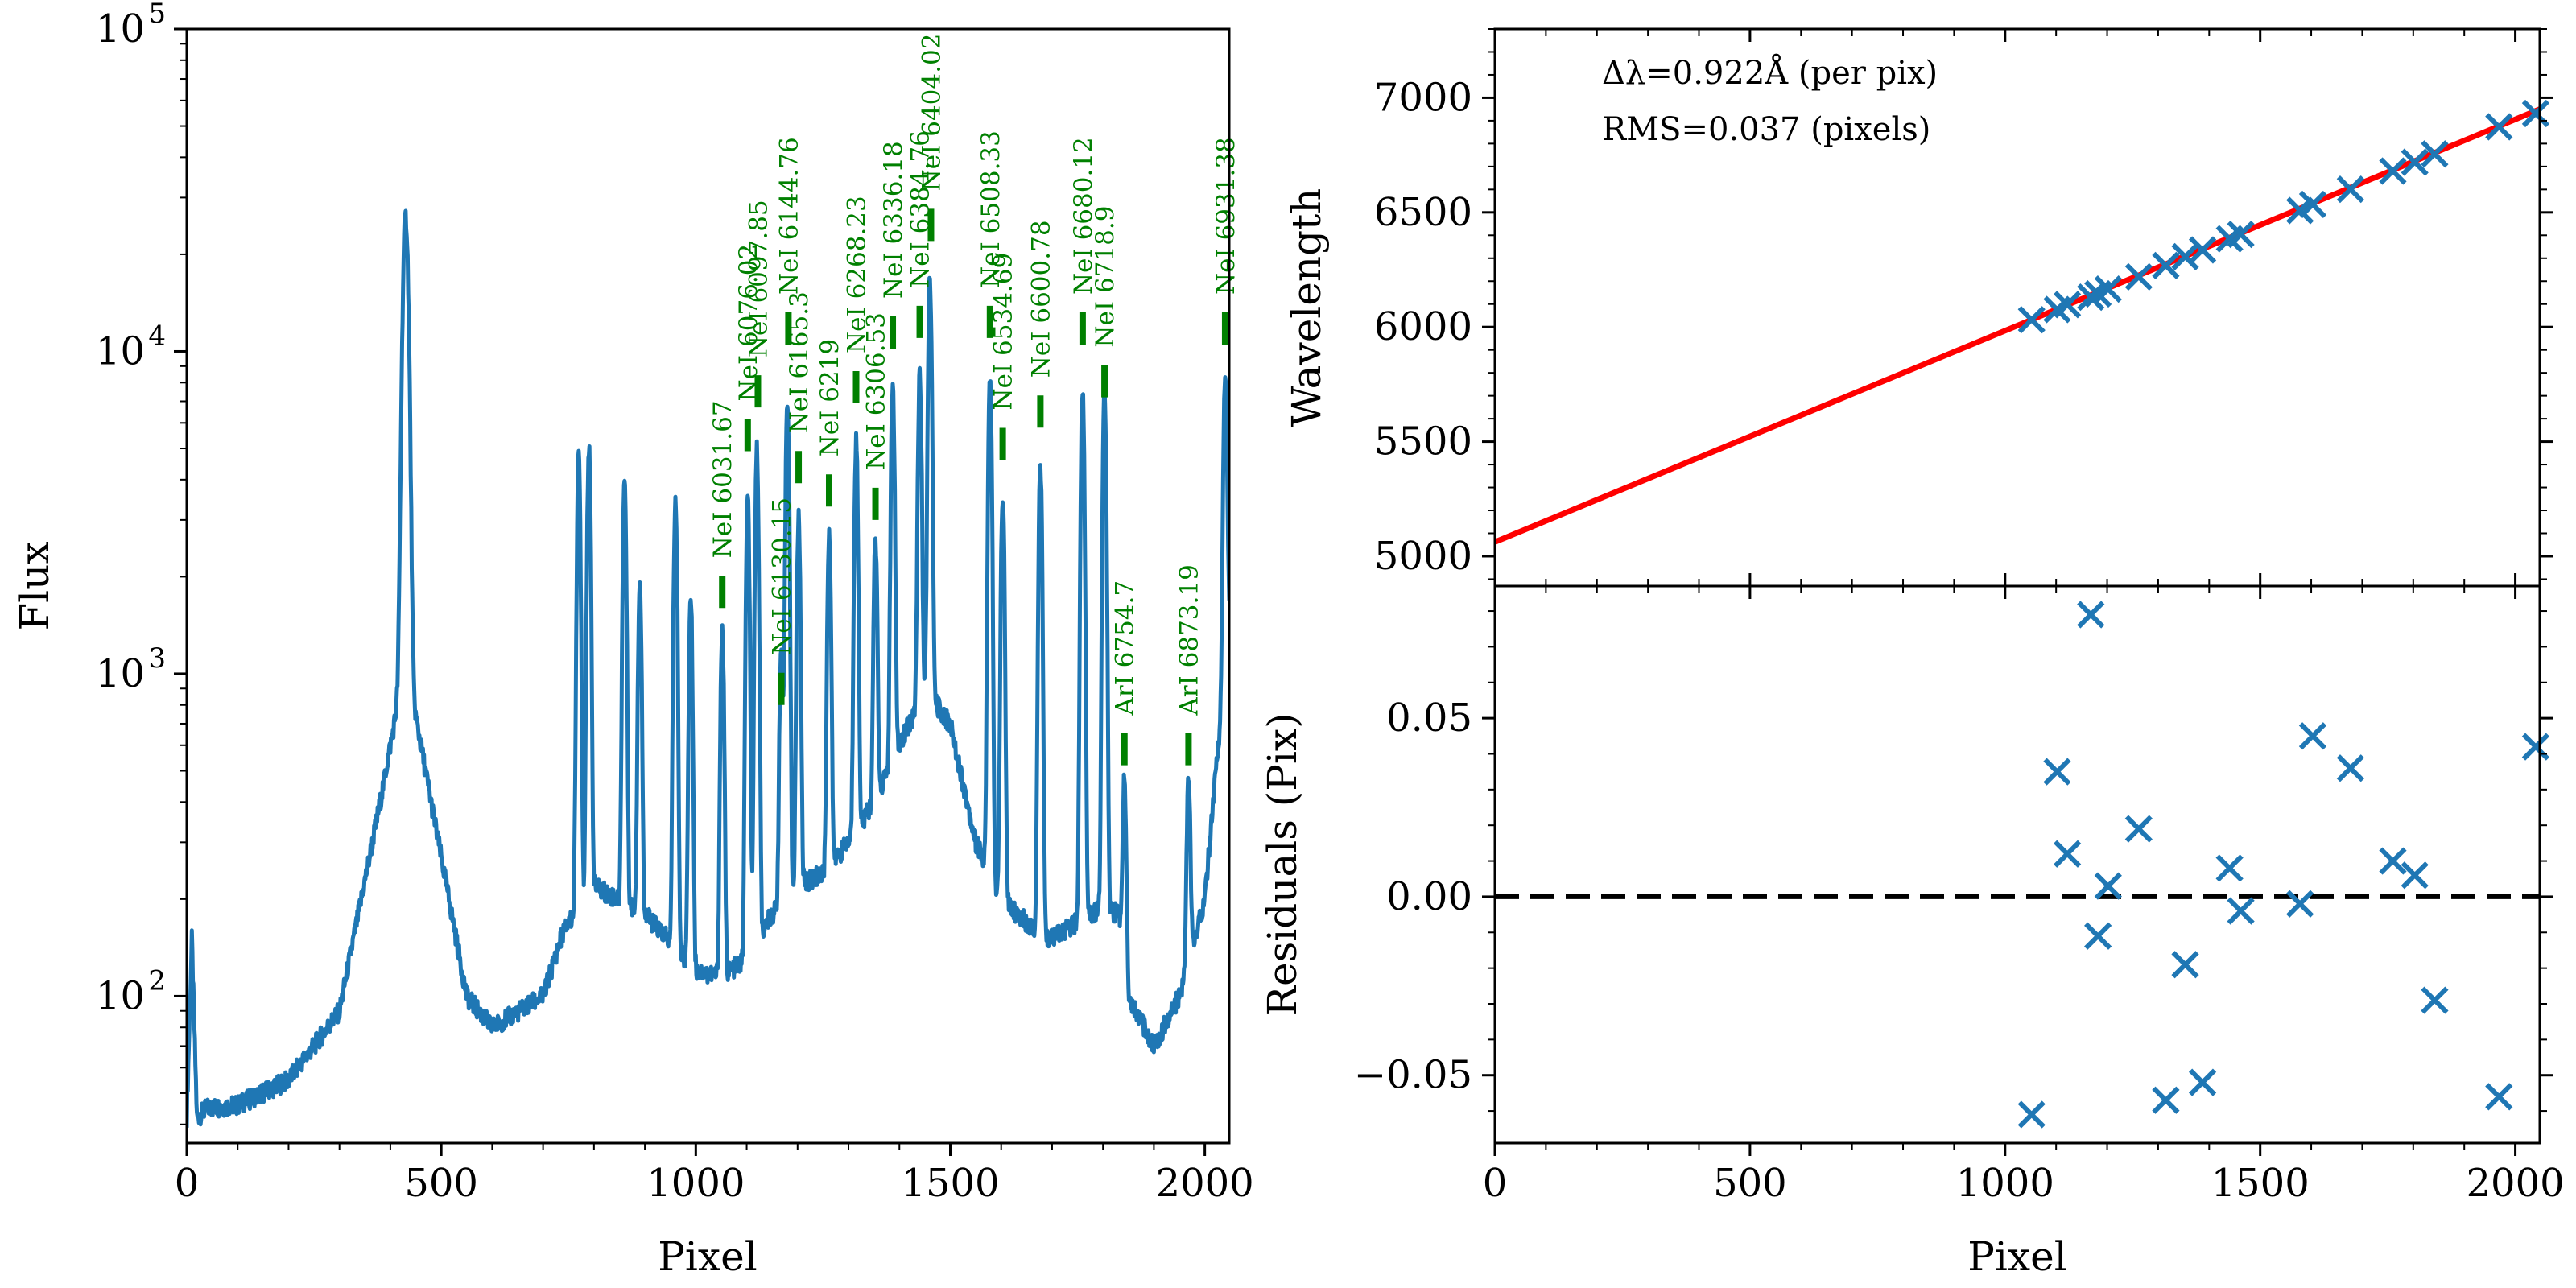  Describe the element at coordinates (1306, 307) in the screenshot. I see `fit-y-label: Wavelength` at that location.